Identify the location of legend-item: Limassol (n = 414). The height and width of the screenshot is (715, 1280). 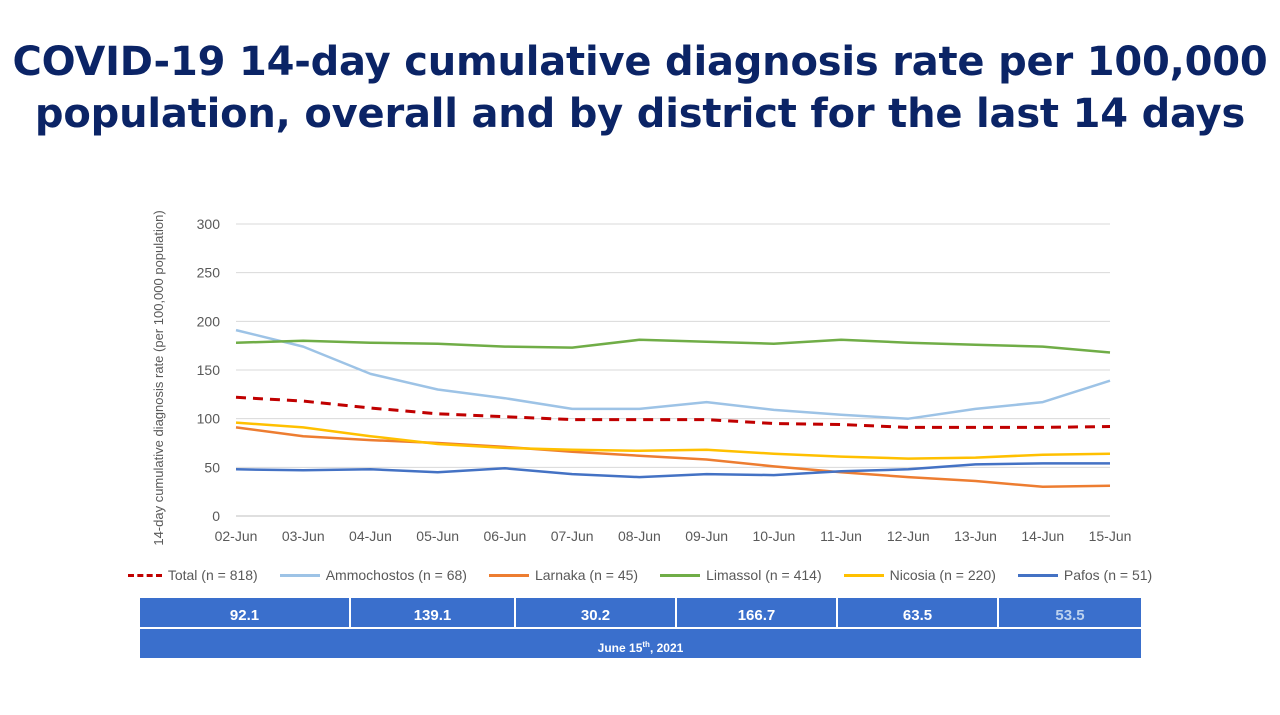
(741, 575).